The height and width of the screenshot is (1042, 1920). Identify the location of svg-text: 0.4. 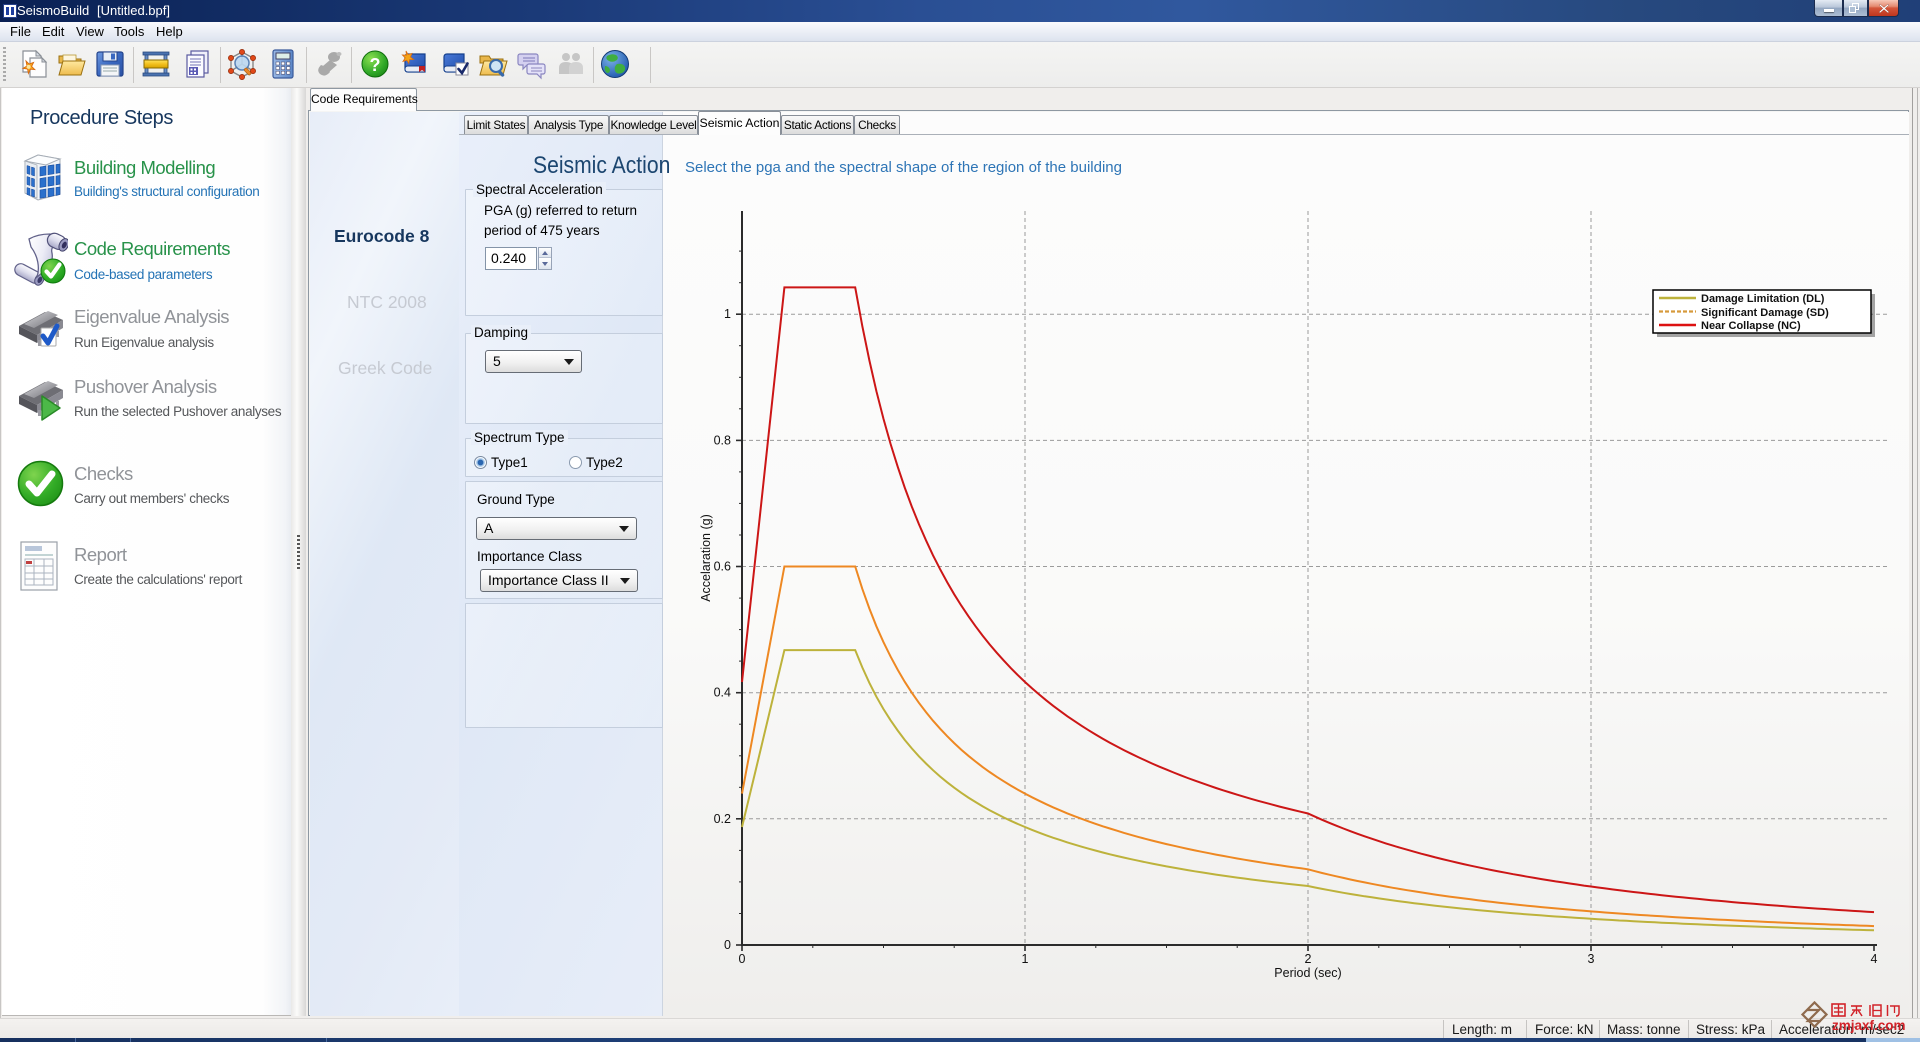
(722, 693).